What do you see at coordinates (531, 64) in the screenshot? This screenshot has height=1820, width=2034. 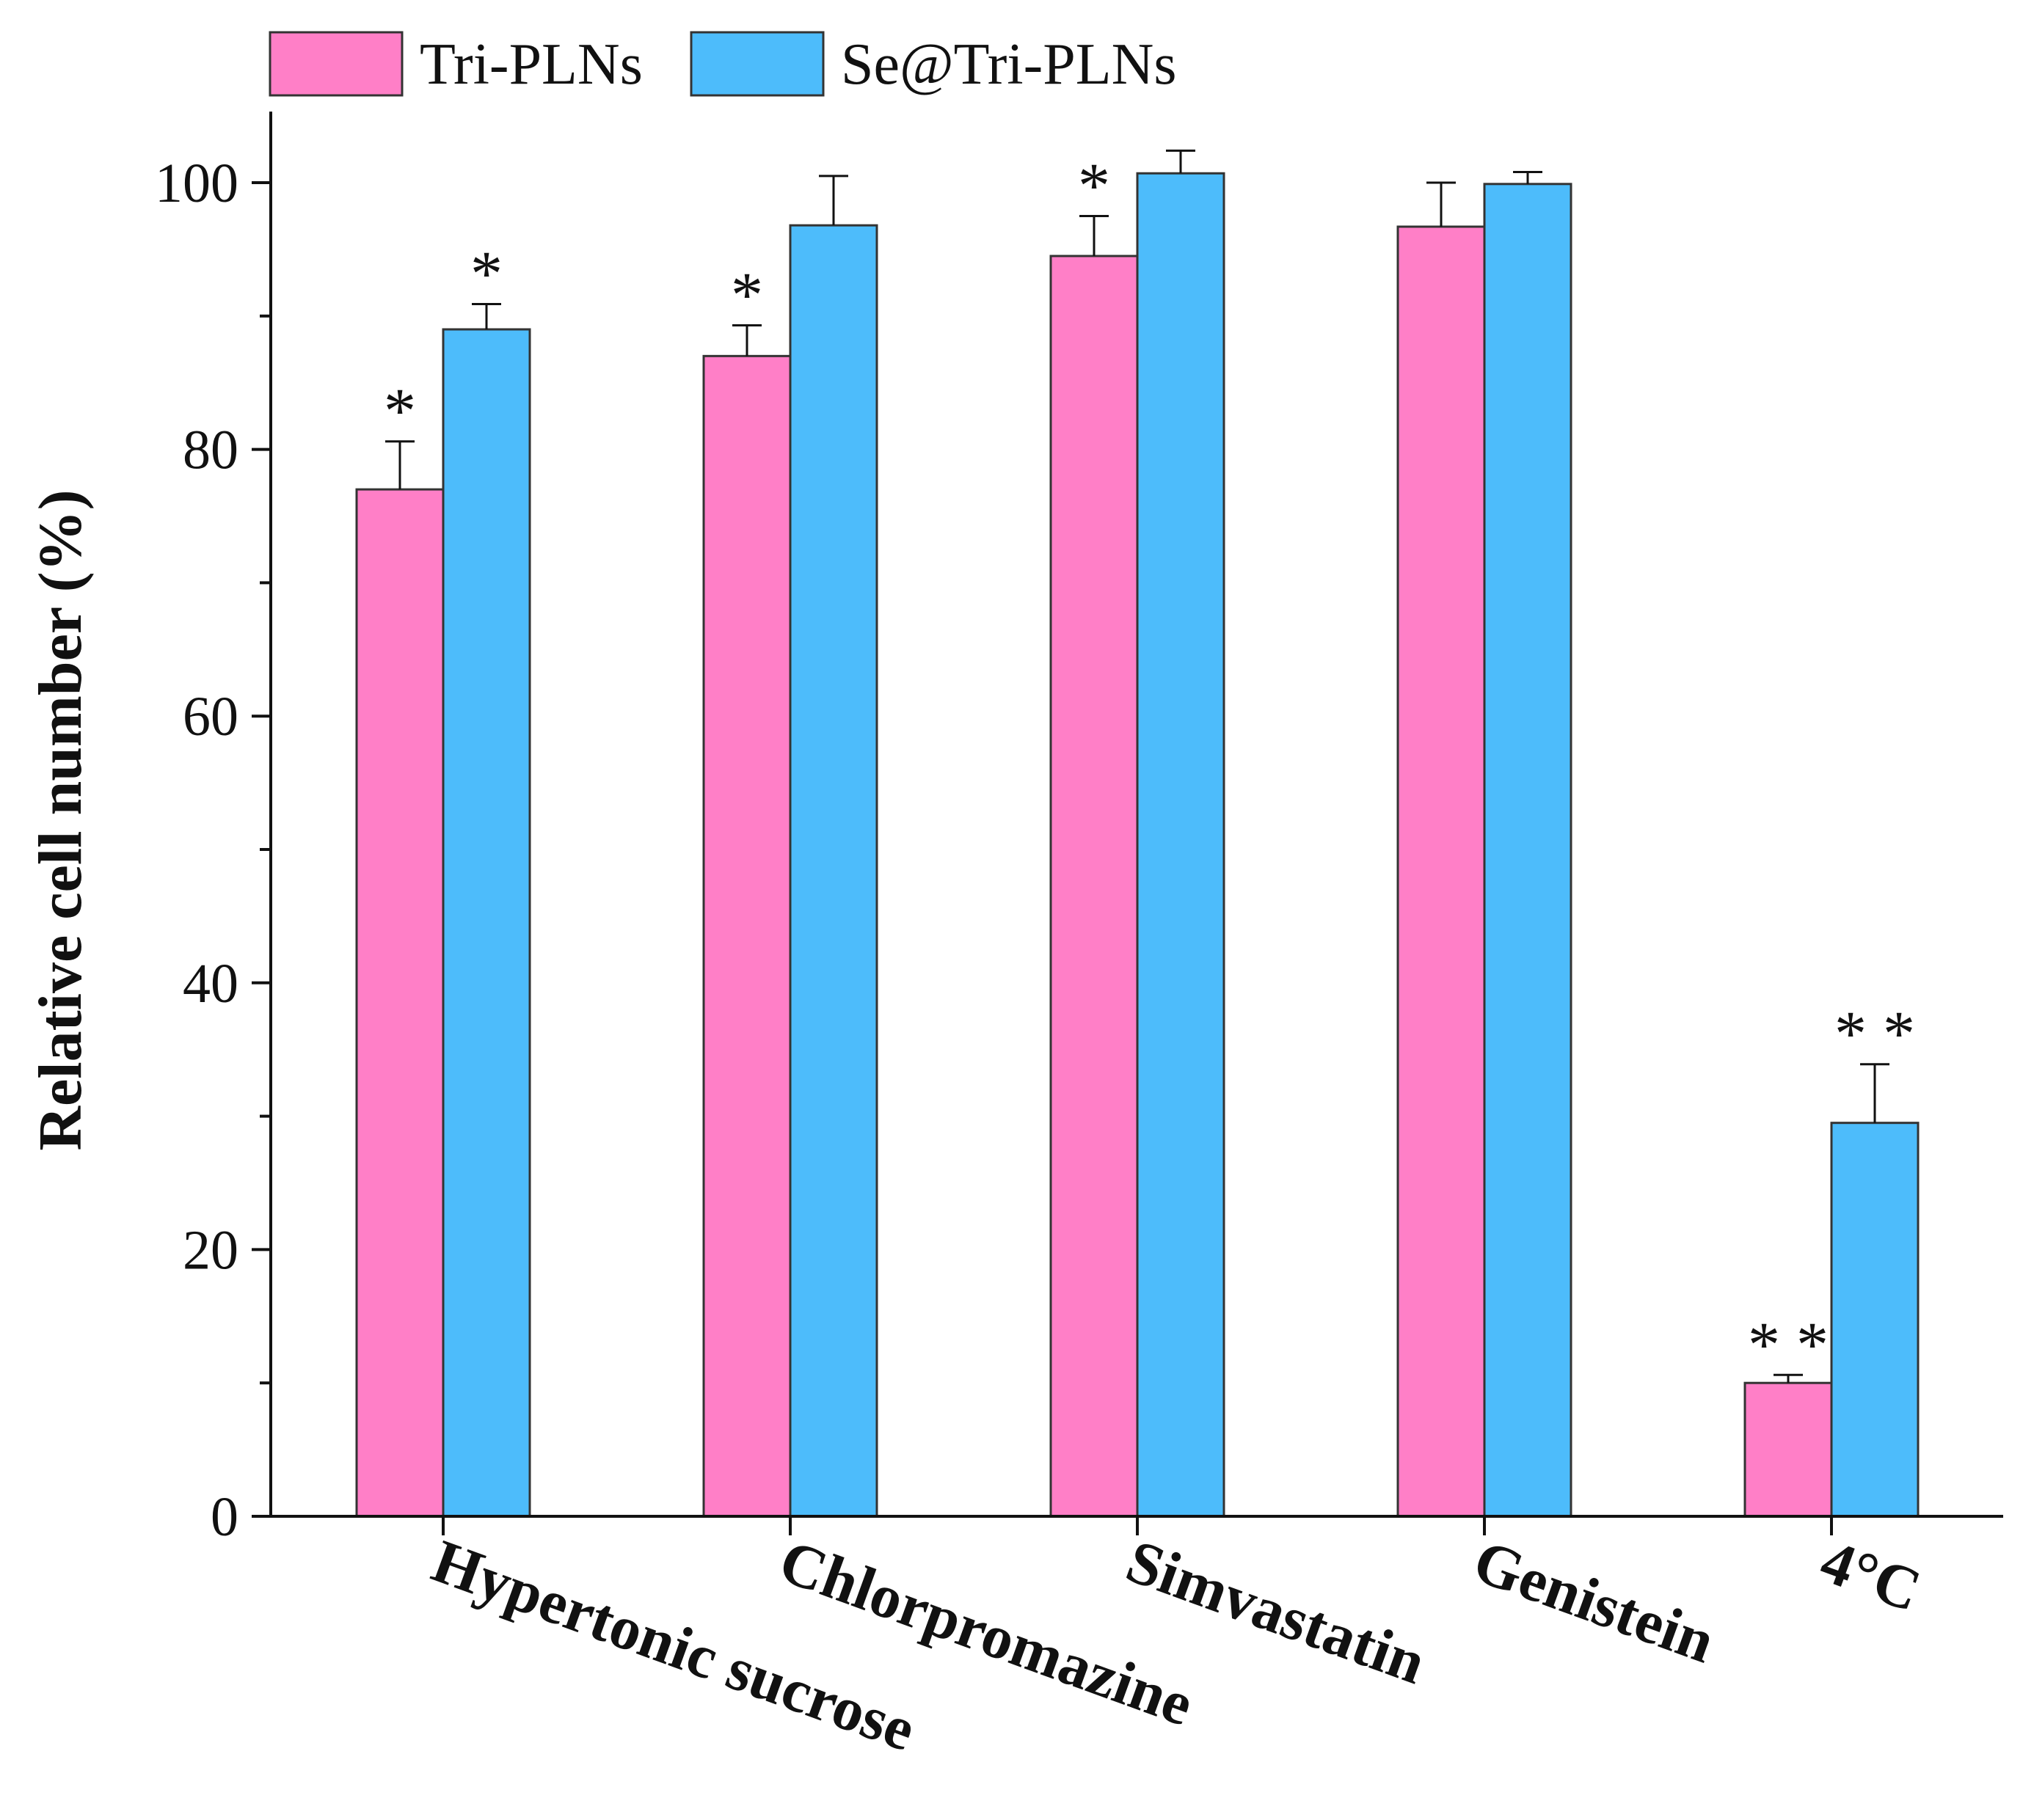 I see `legend-label-tri-plns: Tri-PLNs` at bounding box center [531, 64].